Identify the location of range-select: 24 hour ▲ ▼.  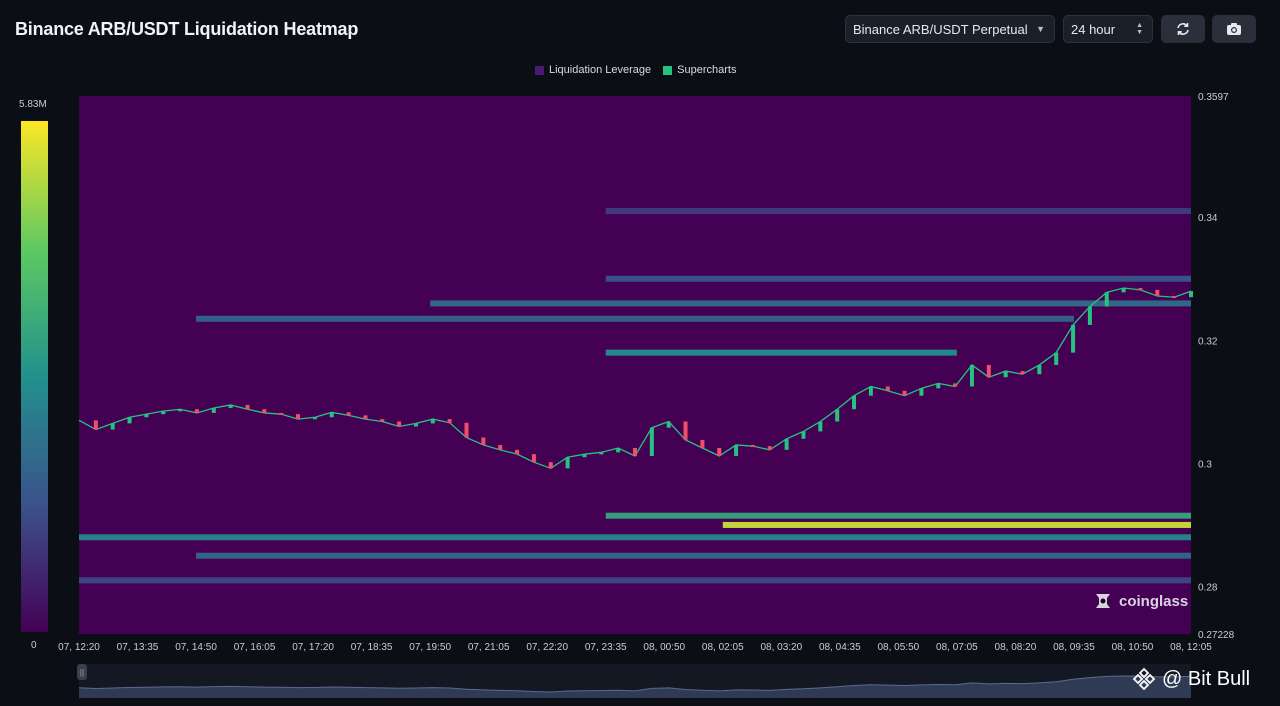
(1108, 29).